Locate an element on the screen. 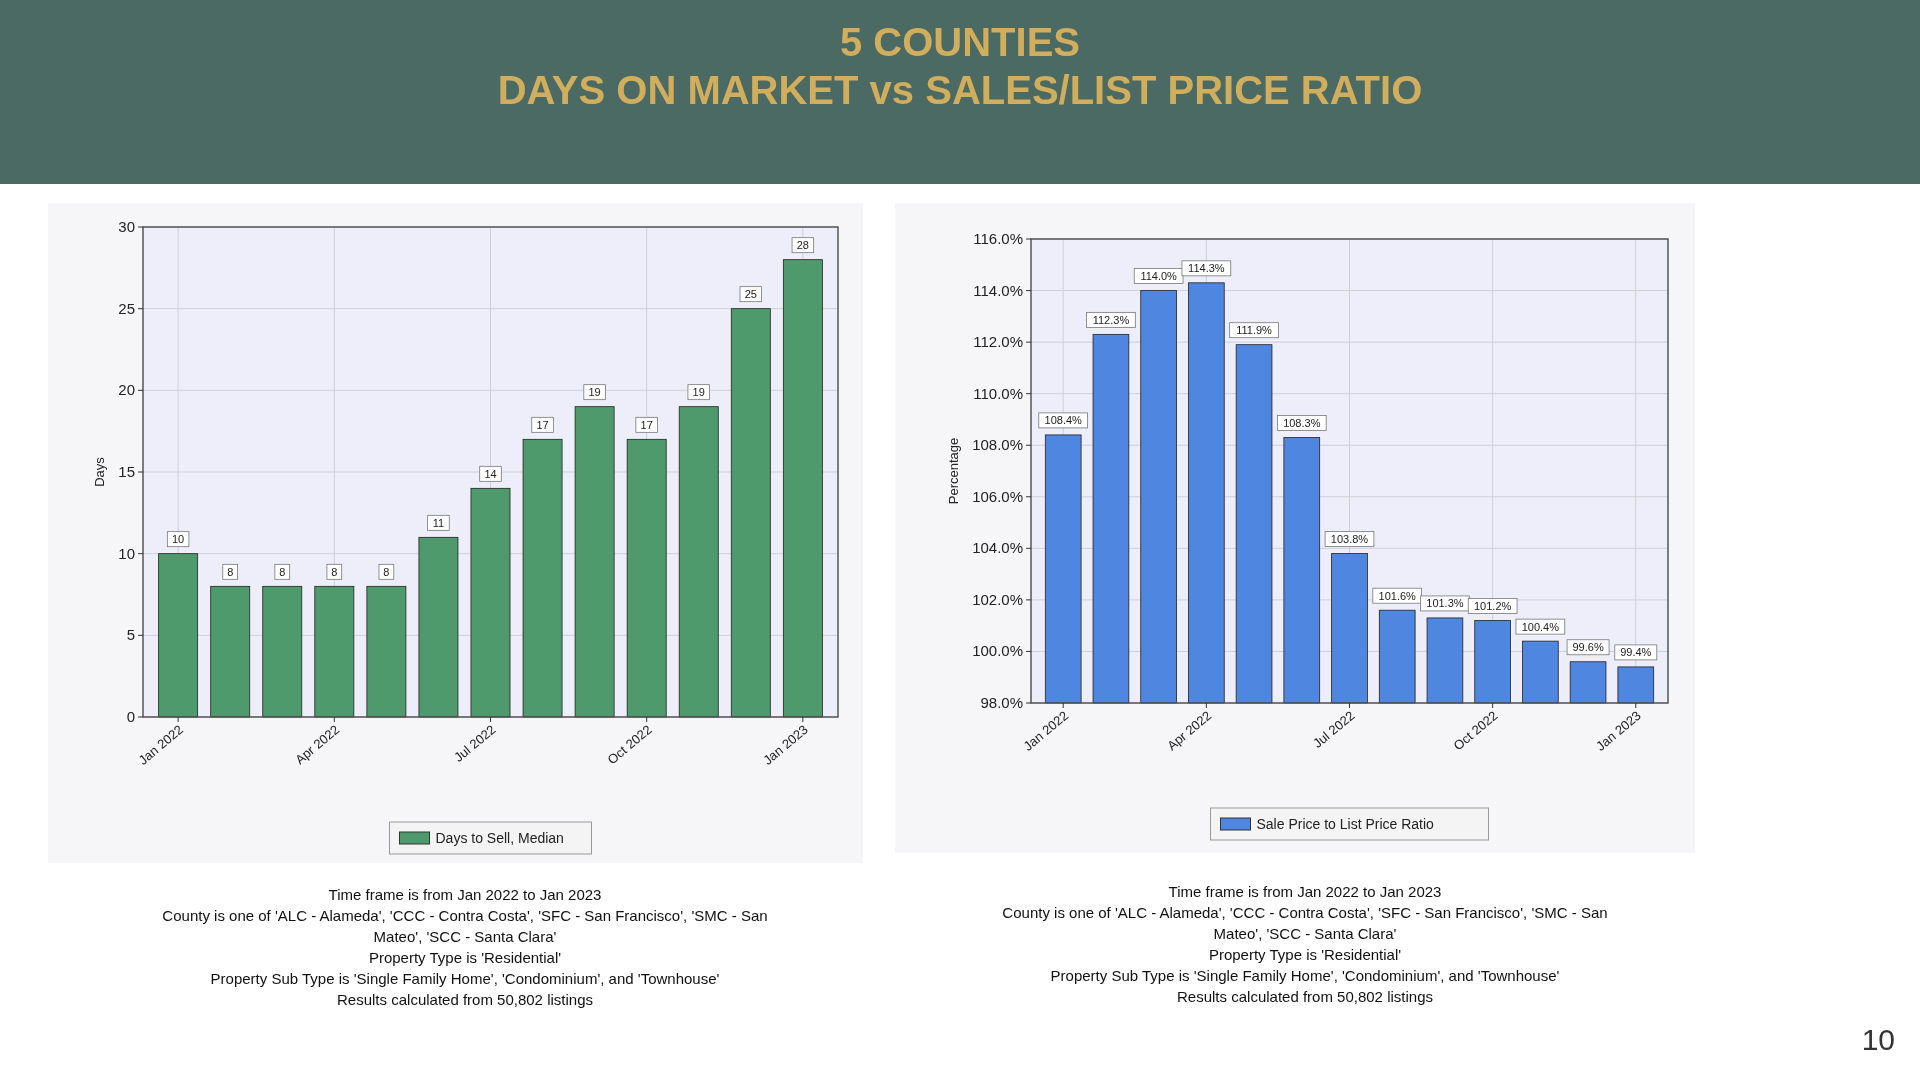 This screenshot has width=1920, height=1080. data-label: 28 is located at coordinates (802, 245).